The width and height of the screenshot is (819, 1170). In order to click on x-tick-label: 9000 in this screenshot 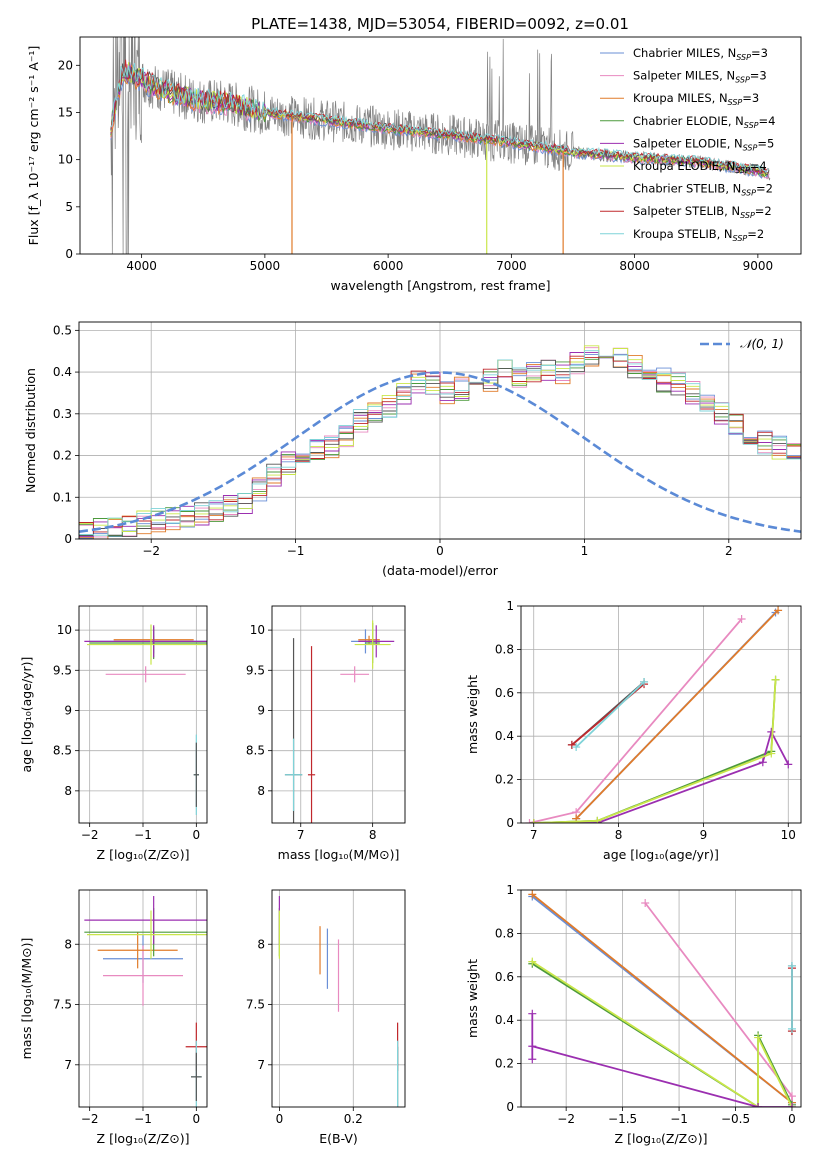, I will do `click(758, 266)`.